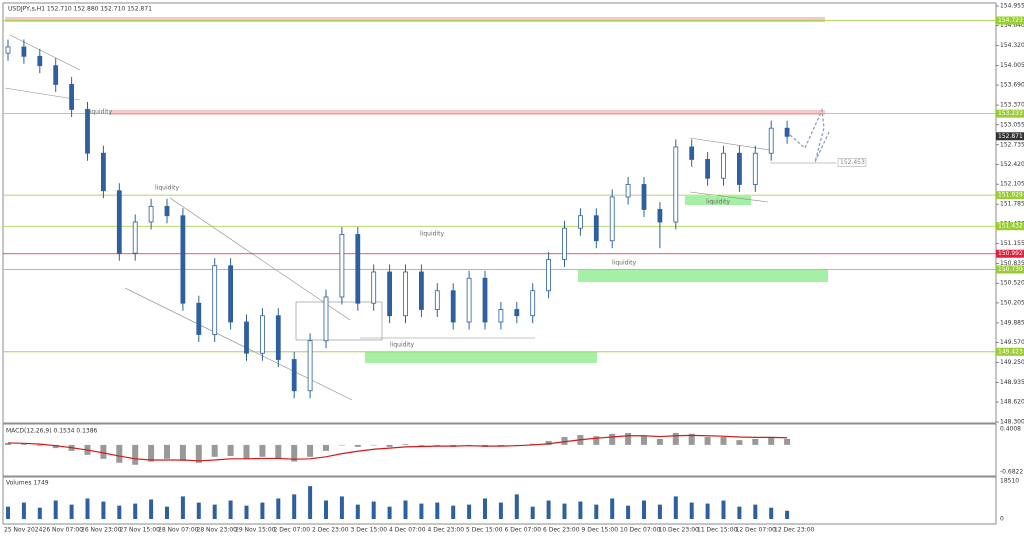  Describe the element at coordinates (679, 530) in the screenshot. I see `x-tick-label: 10 Dec 23:00` at that location.